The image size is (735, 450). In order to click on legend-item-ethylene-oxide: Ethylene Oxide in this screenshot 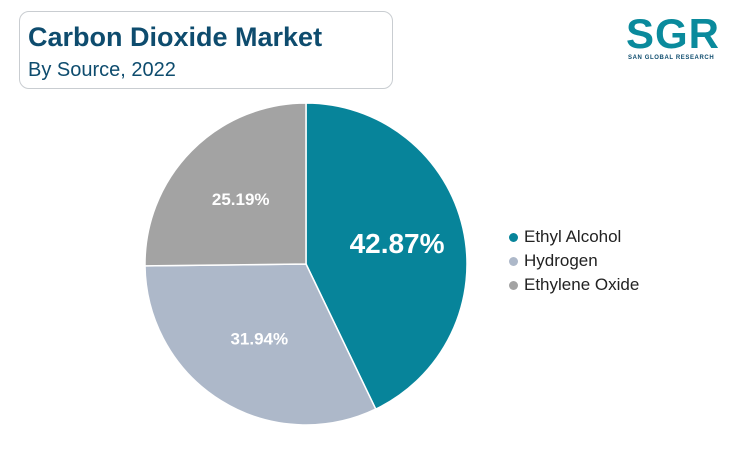, I will do `click(574, 285)`.